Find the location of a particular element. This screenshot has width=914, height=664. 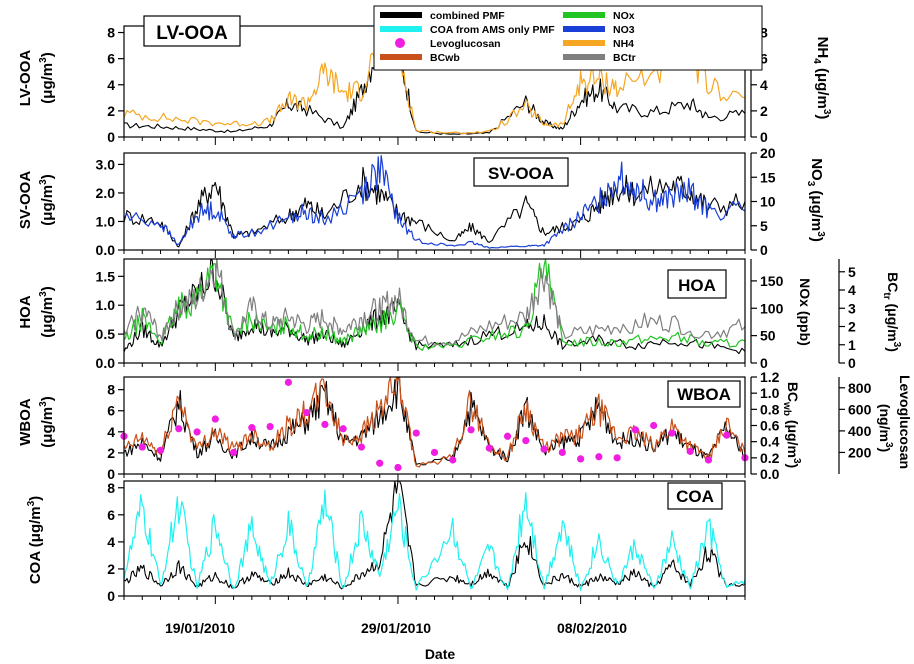

rlabel-no3: NO3 (μg/m3) is located at coordinates (815, 200).